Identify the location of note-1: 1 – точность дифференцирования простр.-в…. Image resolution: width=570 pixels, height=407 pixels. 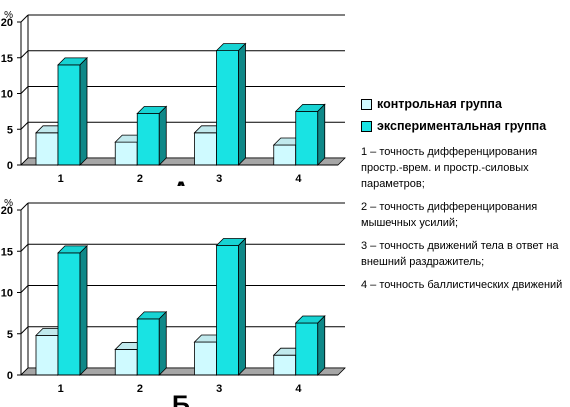
(449, 168).